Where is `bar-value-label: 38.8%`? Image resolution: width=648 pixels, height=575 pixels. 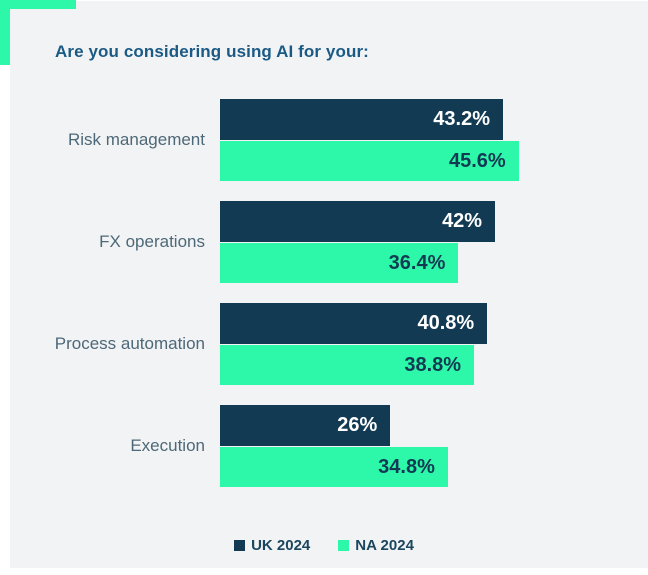
bar-value-label: 38.8% is located at coordinates (433, 365).